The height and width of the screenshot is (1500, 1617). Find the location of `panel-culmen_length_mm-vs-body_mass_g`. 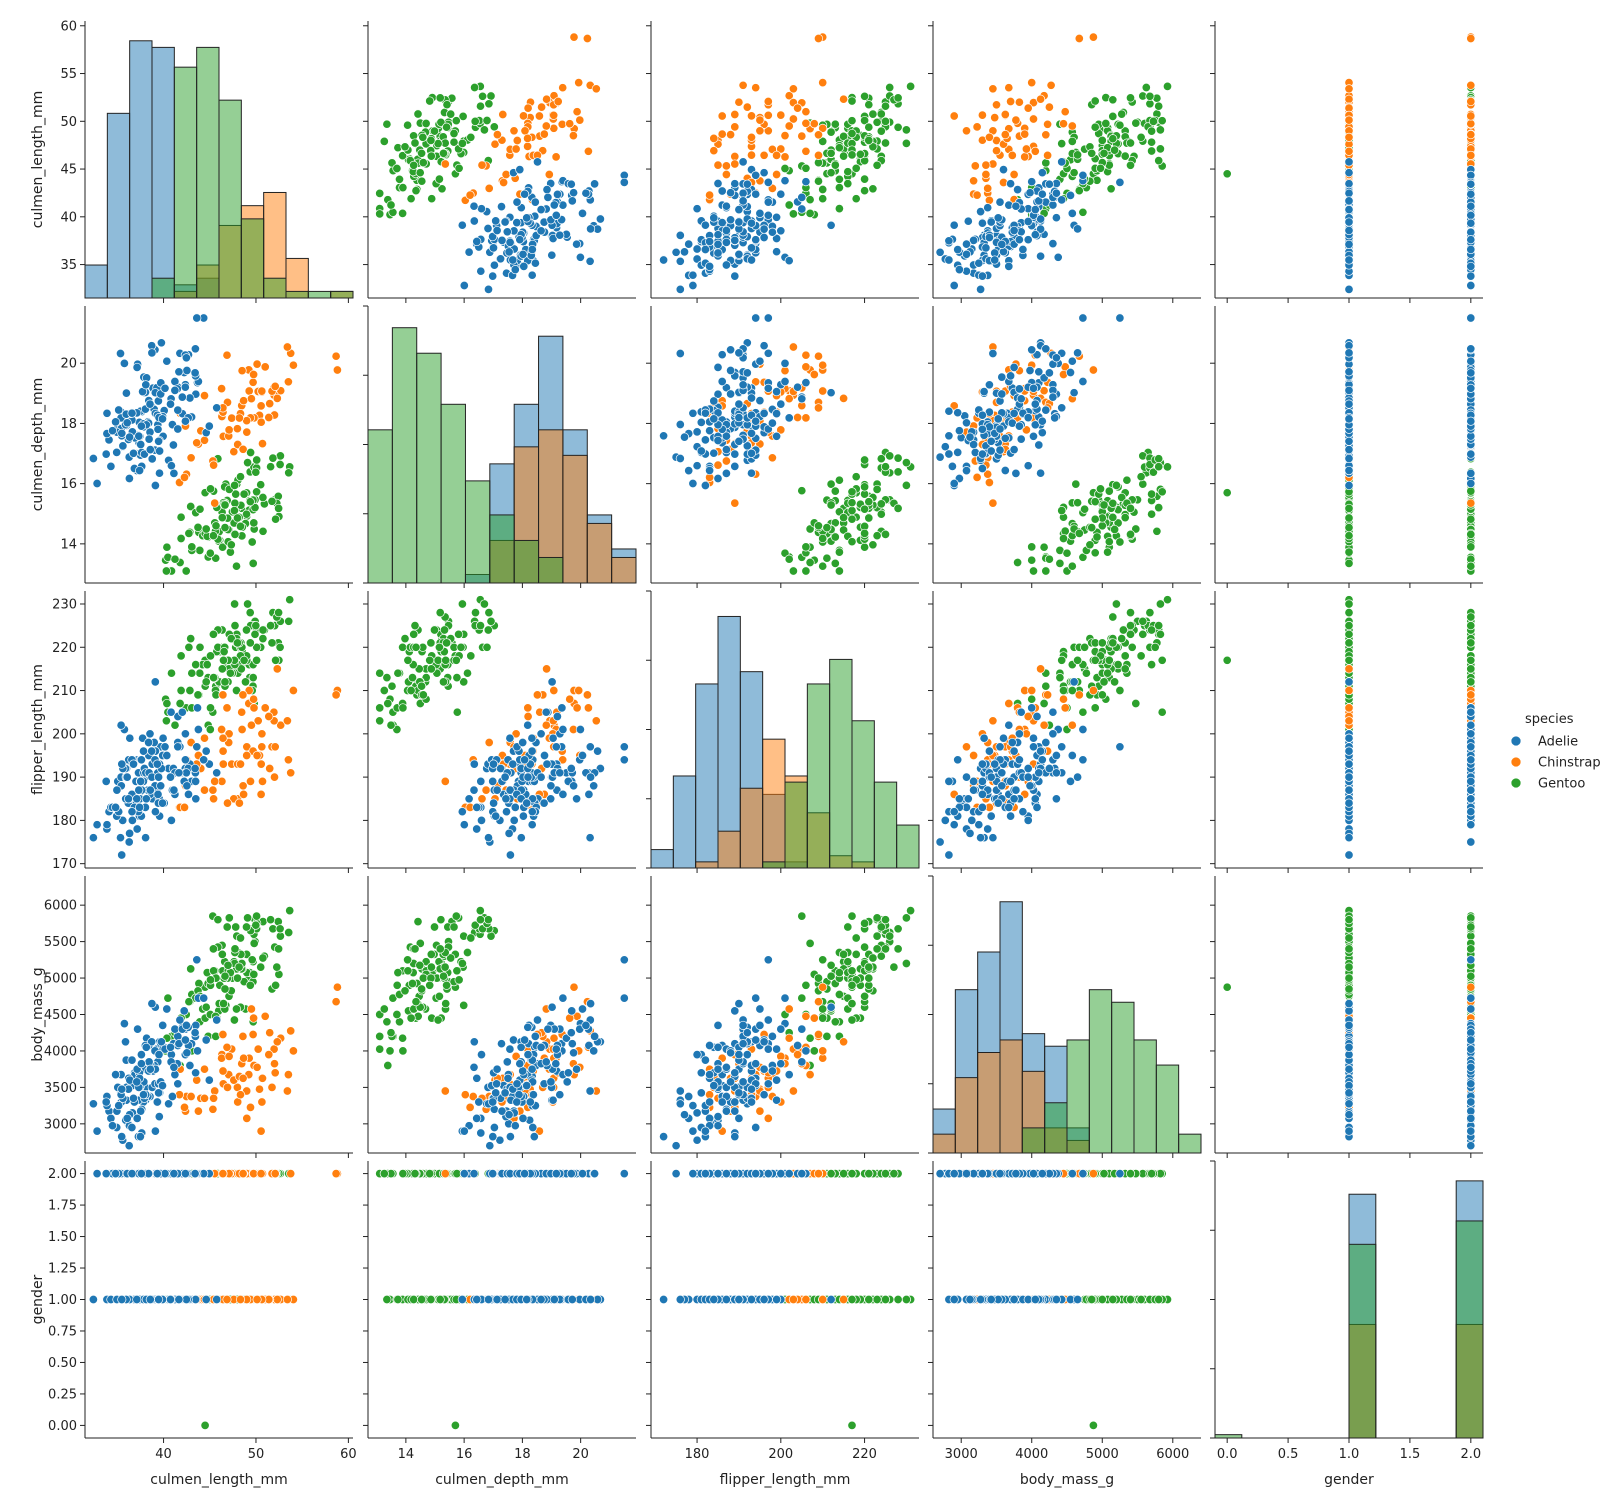

panel-culmen_length_mm-vs-body_mass_g is located at coordinates (1064, 162).